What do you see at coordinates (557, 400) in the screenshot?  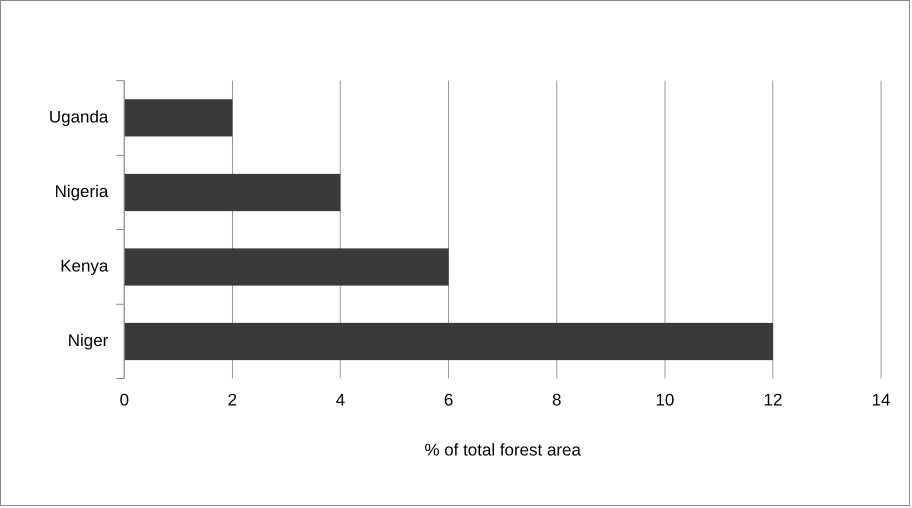 I see `x-tick-label: 8` at bounding box center [557, 400].